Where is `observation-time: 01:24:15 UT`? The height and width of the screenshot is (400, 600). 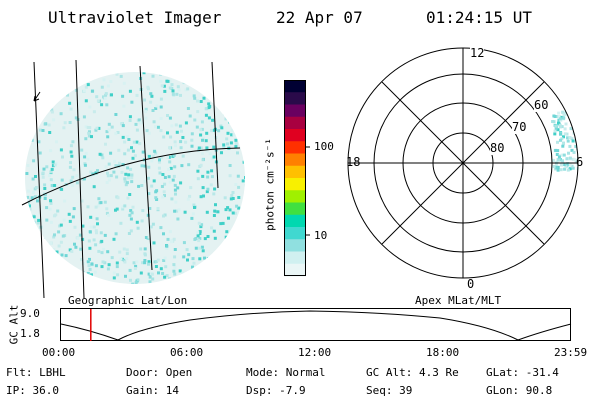 observation-time: 01:24:15 UT is located at coordinates (479, 17).